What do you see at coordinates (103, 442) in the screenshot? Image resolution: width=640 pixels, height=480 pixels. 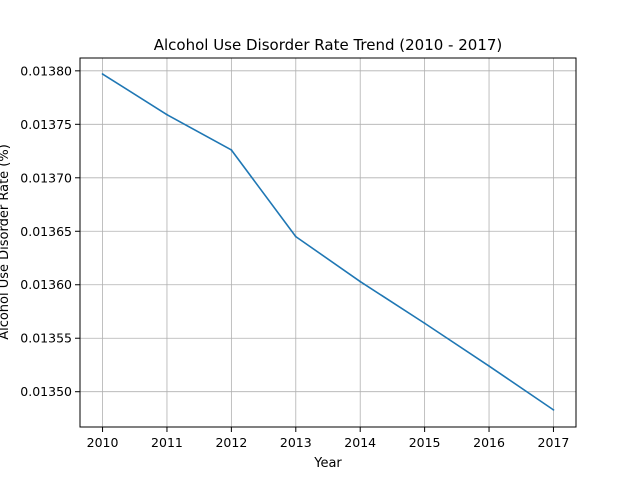 I see `x-tick-label: 2010` at bounding box center [103, 442].